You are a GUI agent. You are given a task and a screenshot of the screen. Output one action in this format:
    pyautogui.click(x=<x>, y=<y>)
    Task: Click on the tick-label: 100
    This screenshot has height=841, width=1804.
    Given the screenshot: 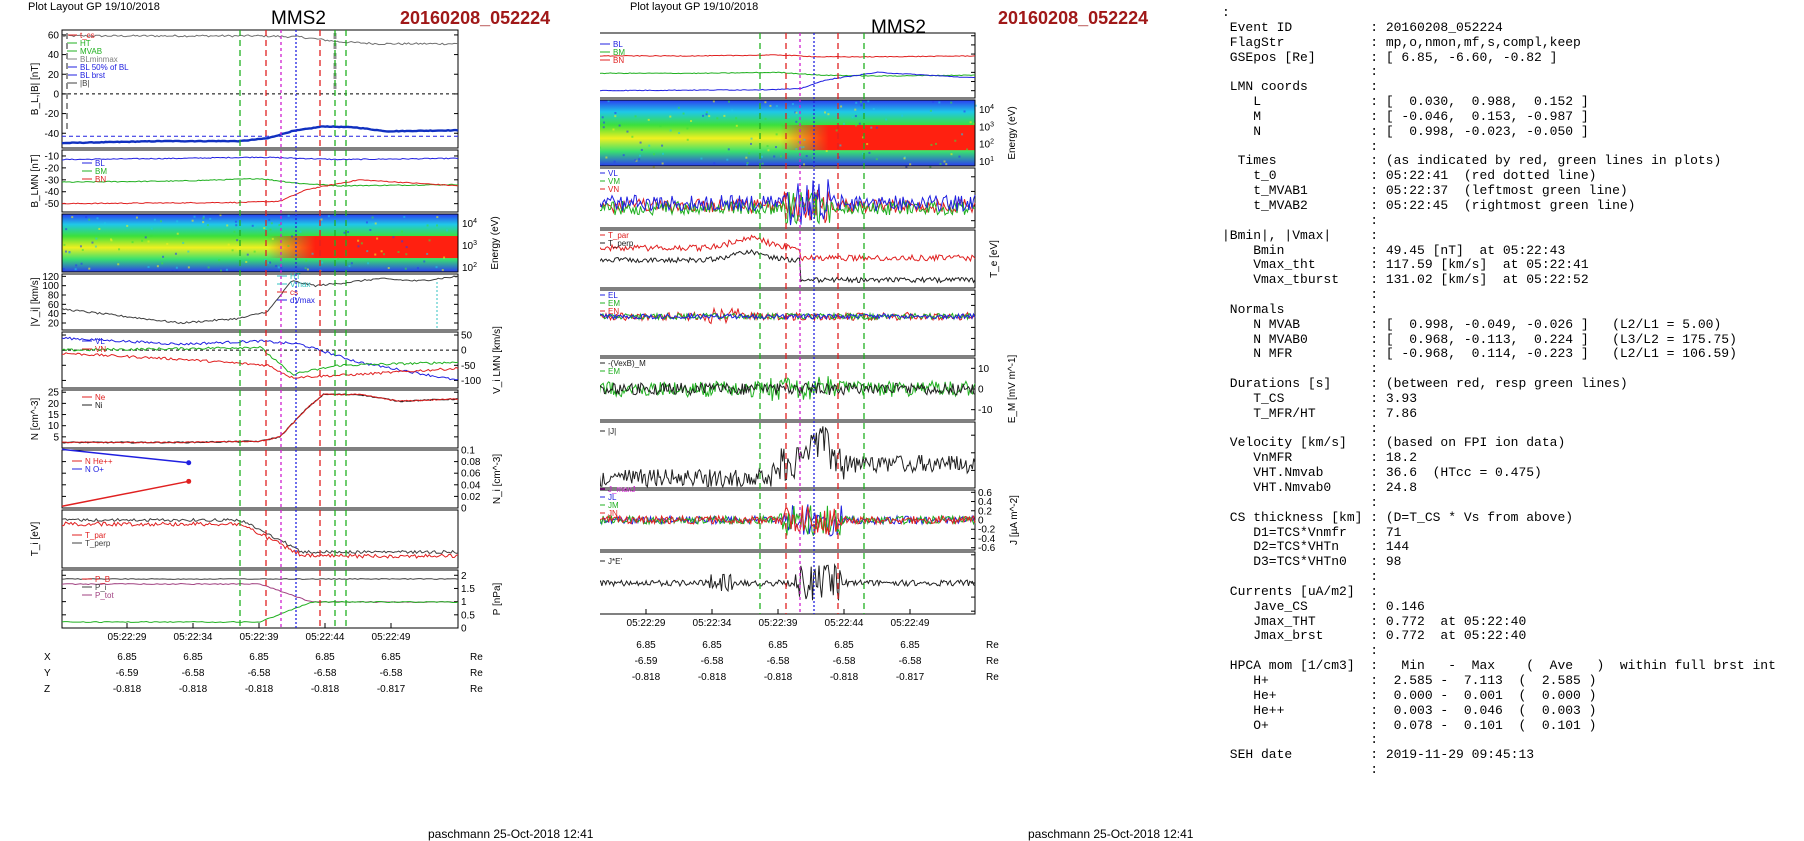 What is the action you would take?
    pyautogui.click(x=50, y=286)
    